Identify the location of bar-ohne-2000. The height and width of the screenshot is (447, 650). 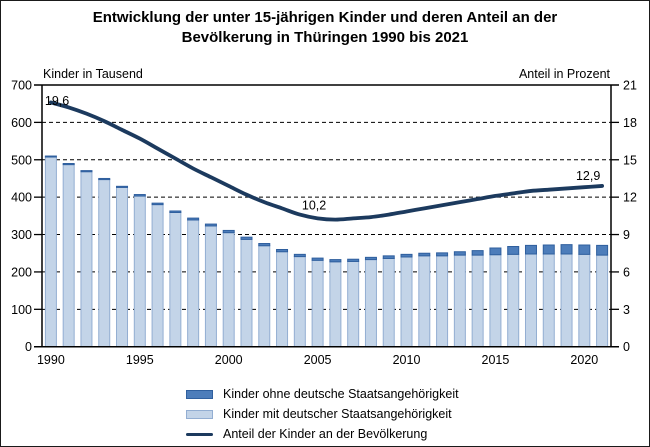
(228, 231).